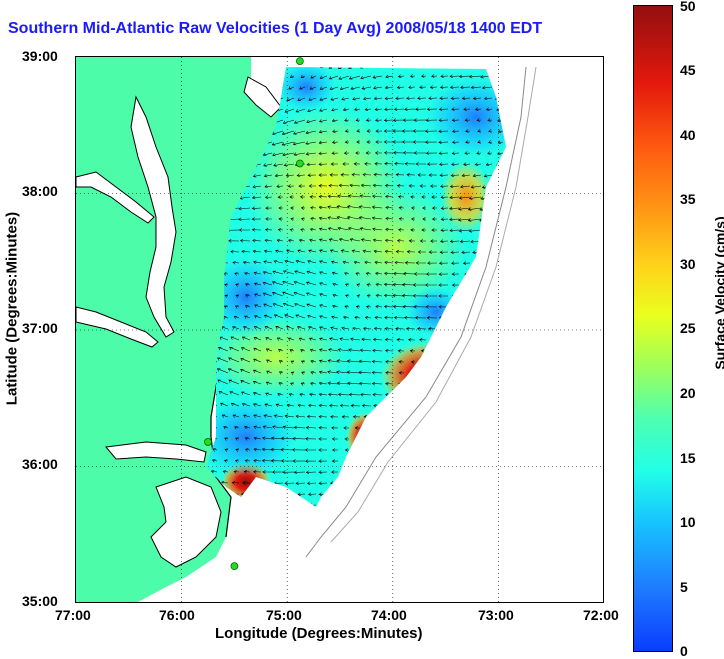  What do you see at coordinates (496, 615) in the screenshot?
I see `x-tick-label: 73:00` at bounding box center [496, 615].